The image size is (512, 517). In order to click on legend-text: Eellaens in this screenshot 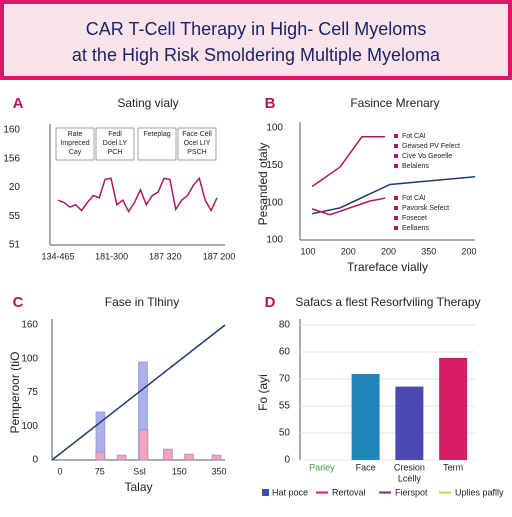, I will do `click(415, 228)`.